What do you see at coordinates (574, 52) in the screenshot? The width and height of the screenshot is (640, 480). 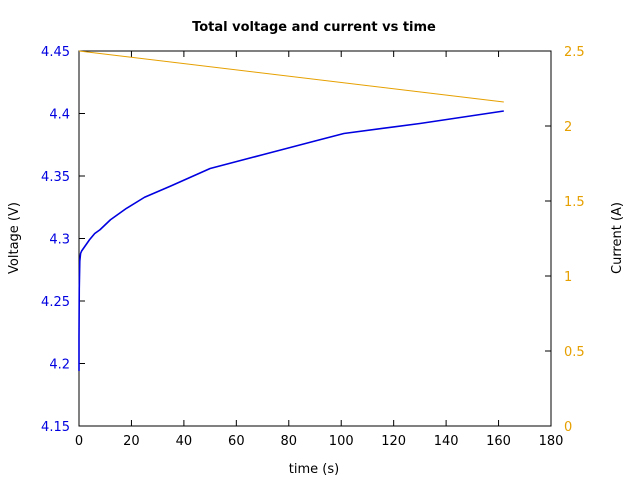 I see `y2-tick-label: 2.5` at bounding box center [574, 52].